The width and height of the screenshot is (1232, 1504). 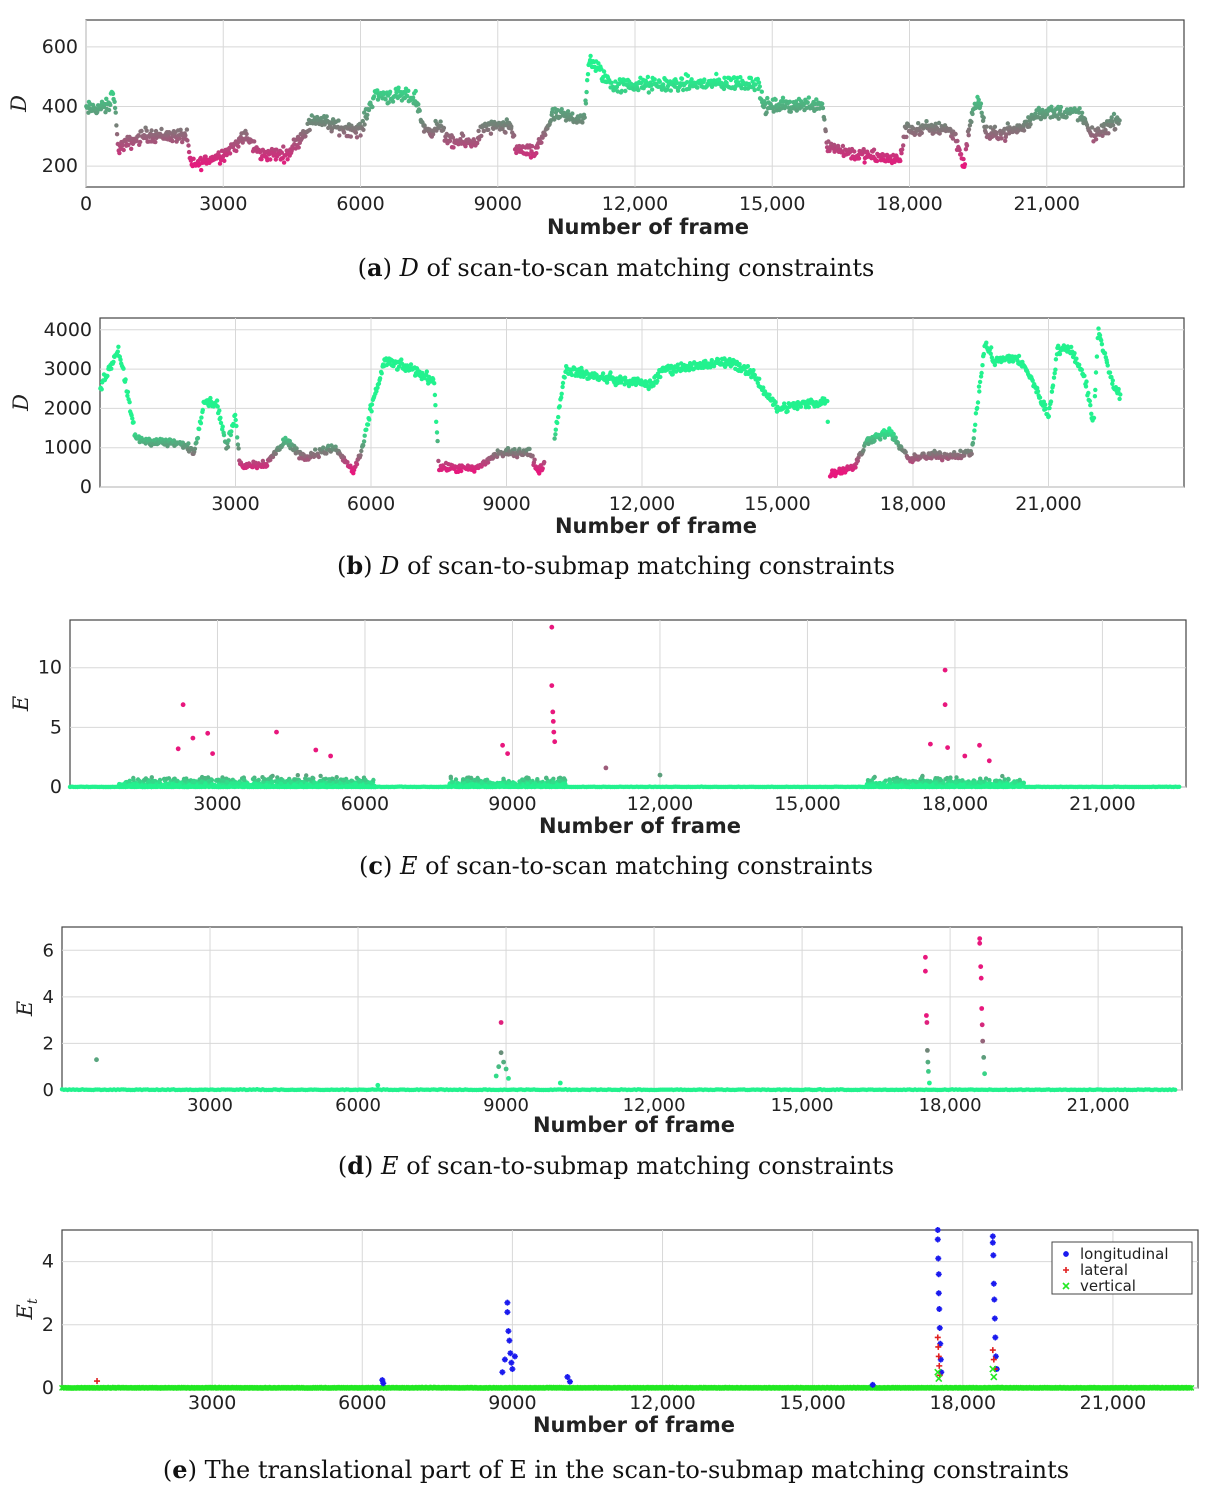 What do you see at coordinates (50, 668) in the screenshot?
I see `y-tick-label: 10` at bounding box center [50, 668].